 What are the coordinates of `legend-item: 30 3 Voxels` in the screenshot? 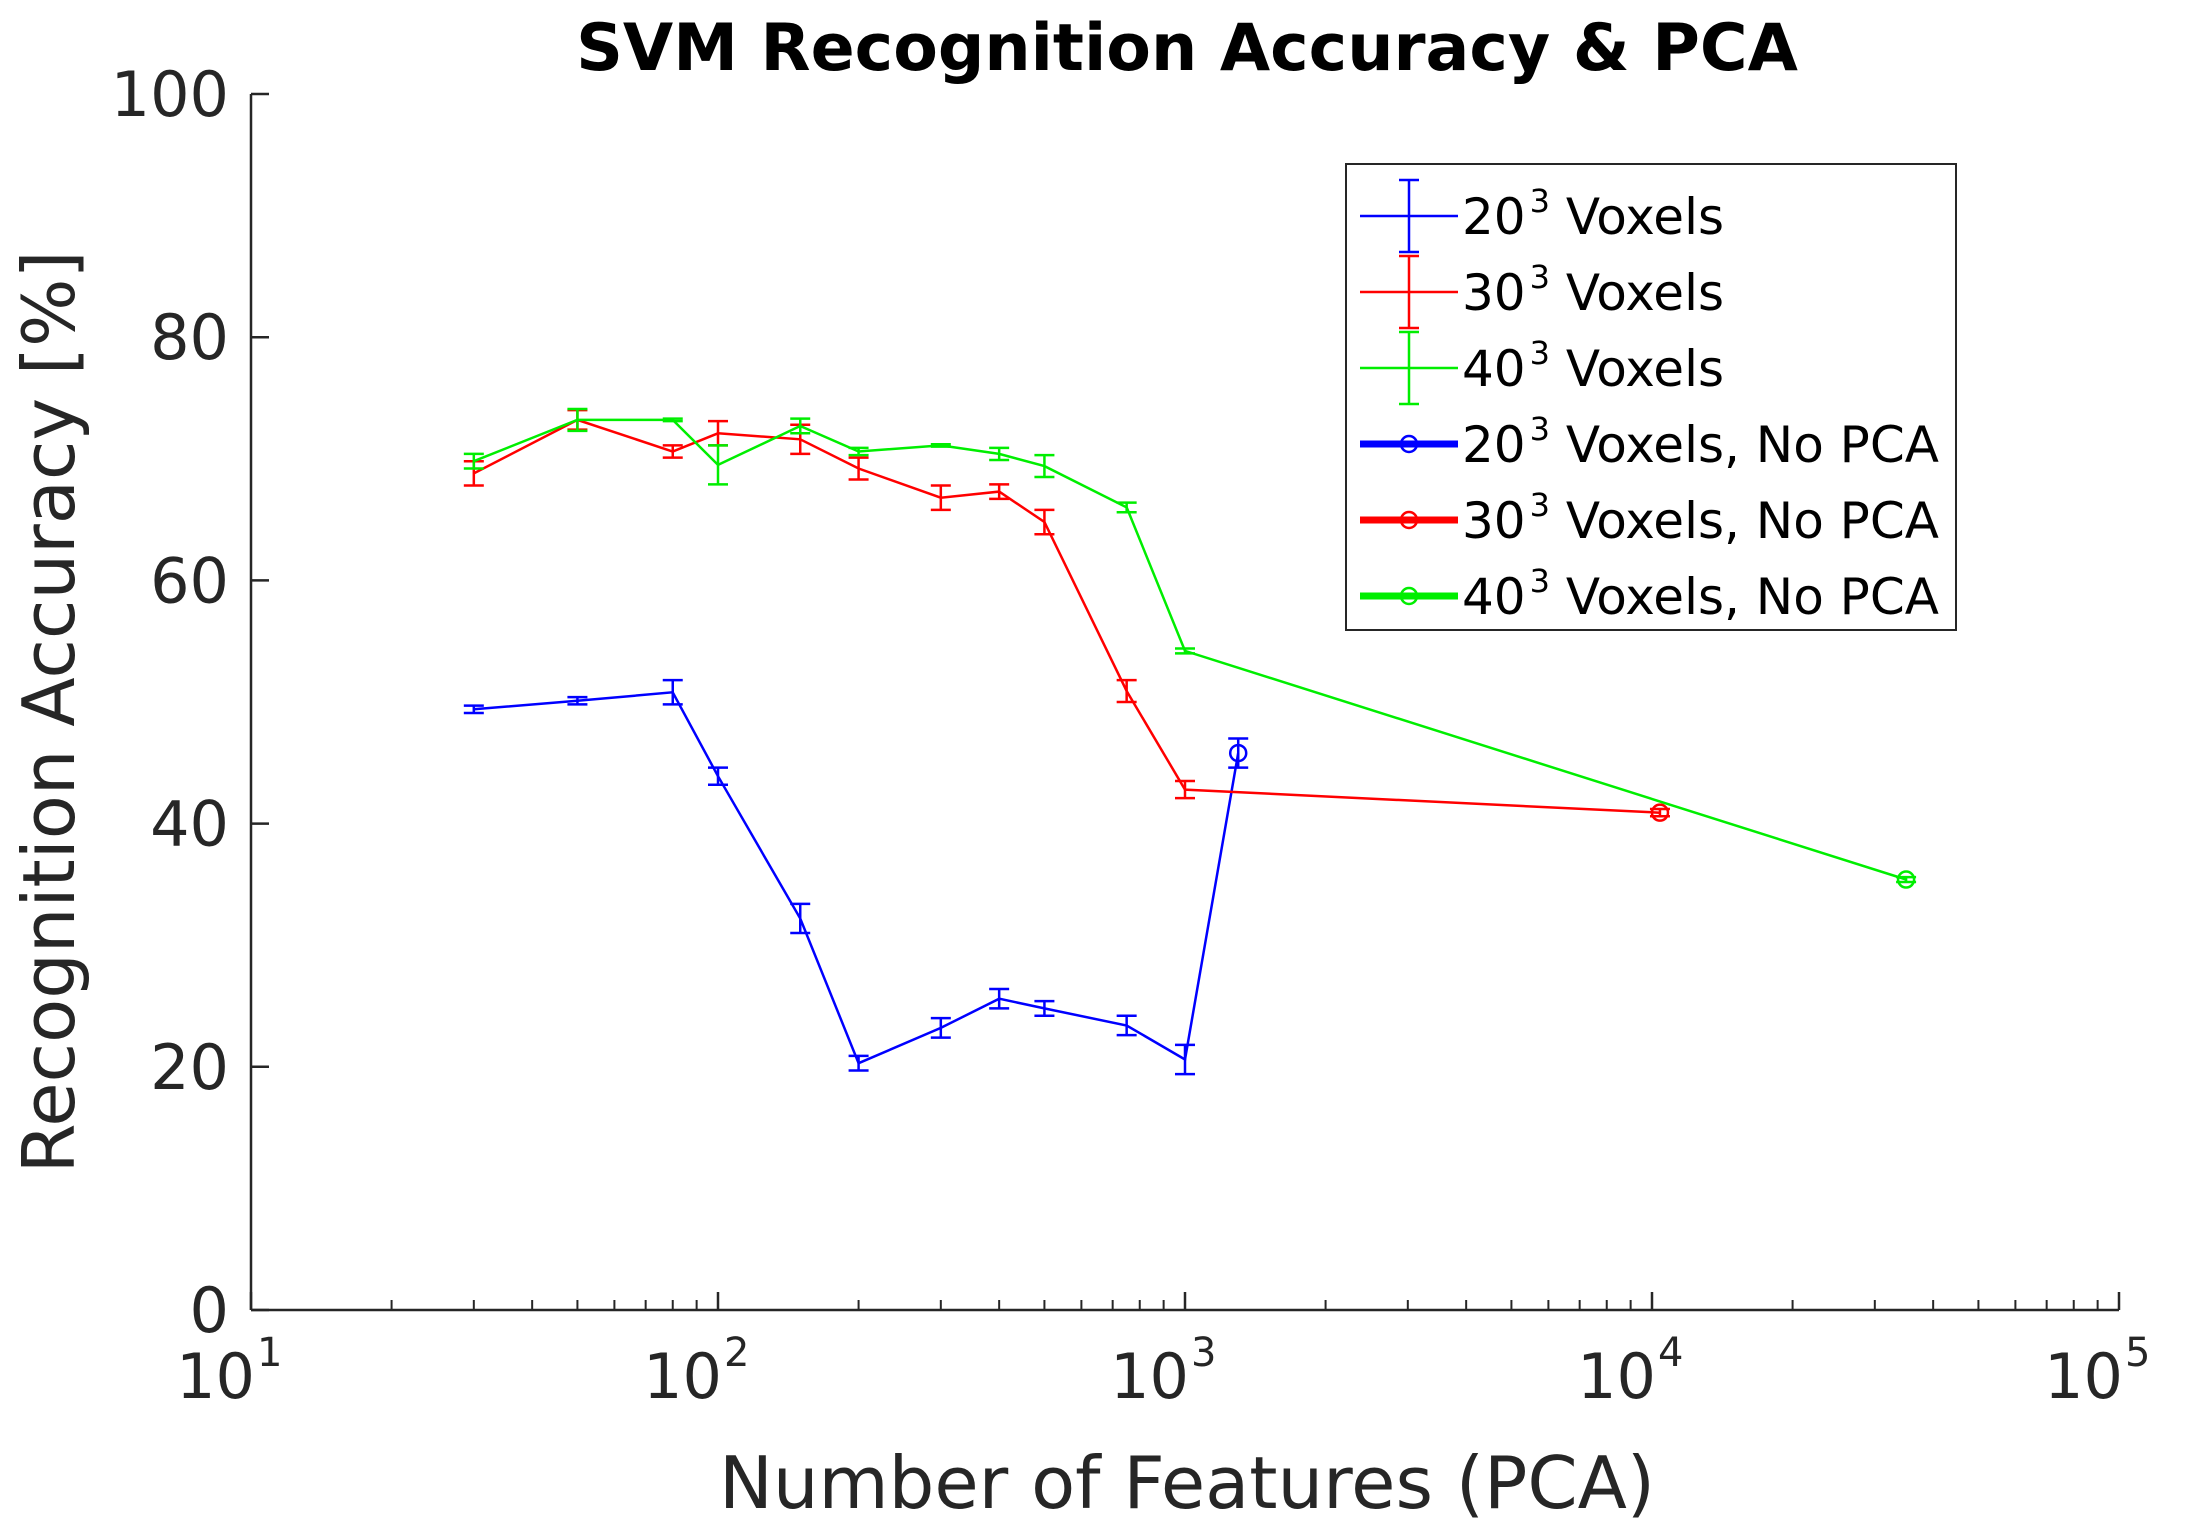 It's located at (1542, 292).